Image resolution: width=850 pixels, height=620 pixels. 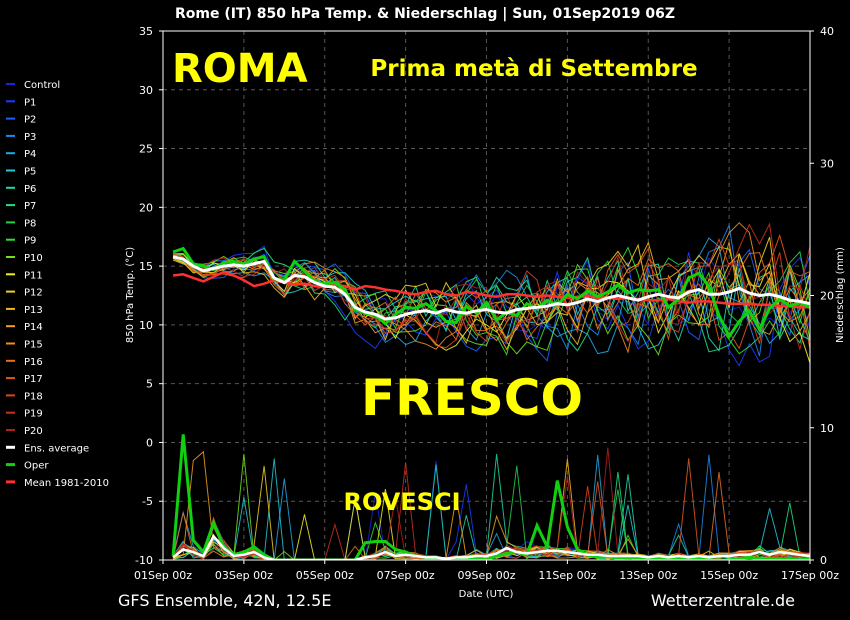 What do you see at coordinates (827, 163) in the screenshot?
I see `y2-tick-label: 30` at bounding box center [827, 163].